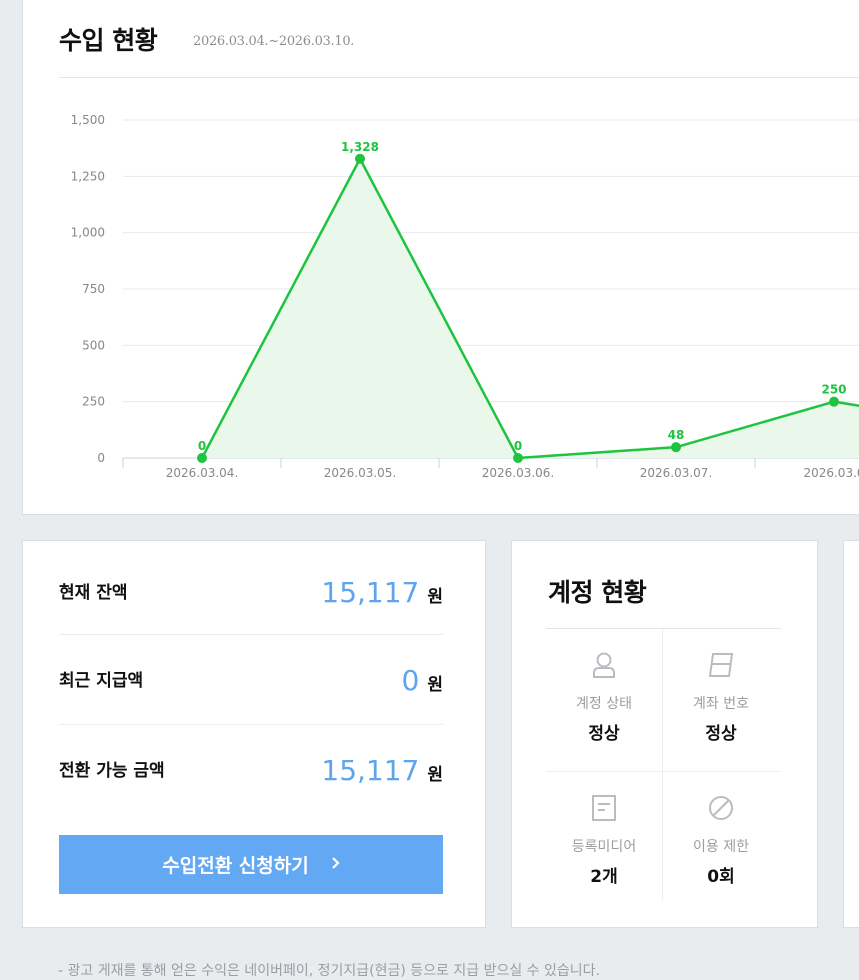 The height and width of the screenshot is (980, 859). What do you see at coordinates (251, 769) in the screenshot?
I see `balance-row-convertible: 전환 가능 금액 15,117 원` at bounding box center [251, 769].